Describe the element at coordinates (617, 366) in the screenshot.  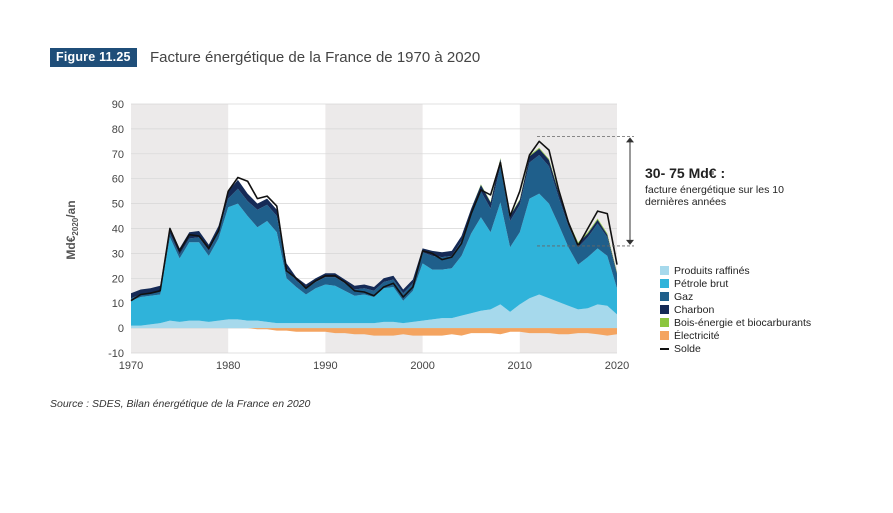
I see `x-tick-label: 2020` at that location.